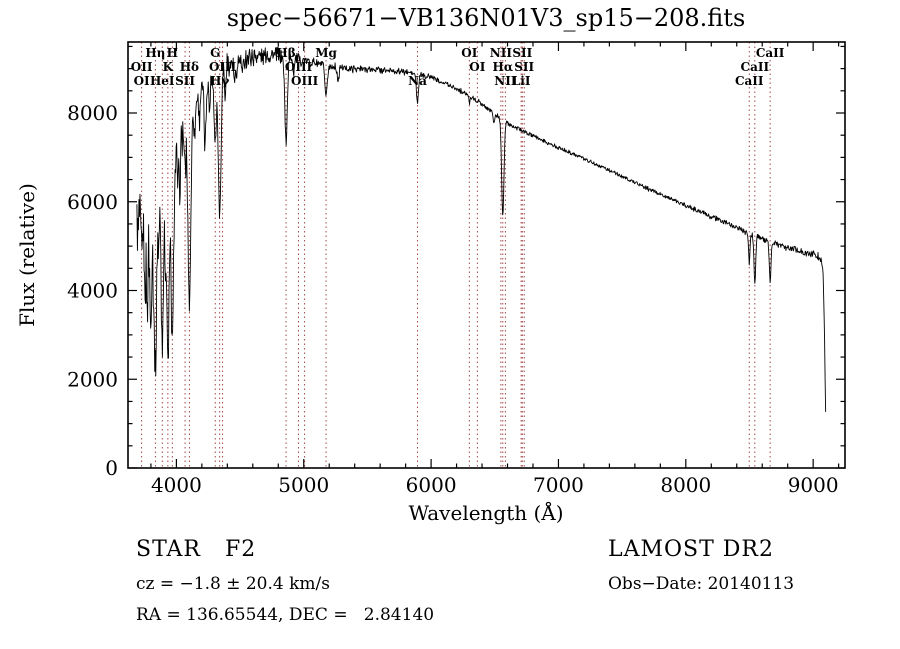  What do you see at coordinates (92, 113) in the screenshot?
I see `y-tick-label: 8000` at bounding box center [92, 113].